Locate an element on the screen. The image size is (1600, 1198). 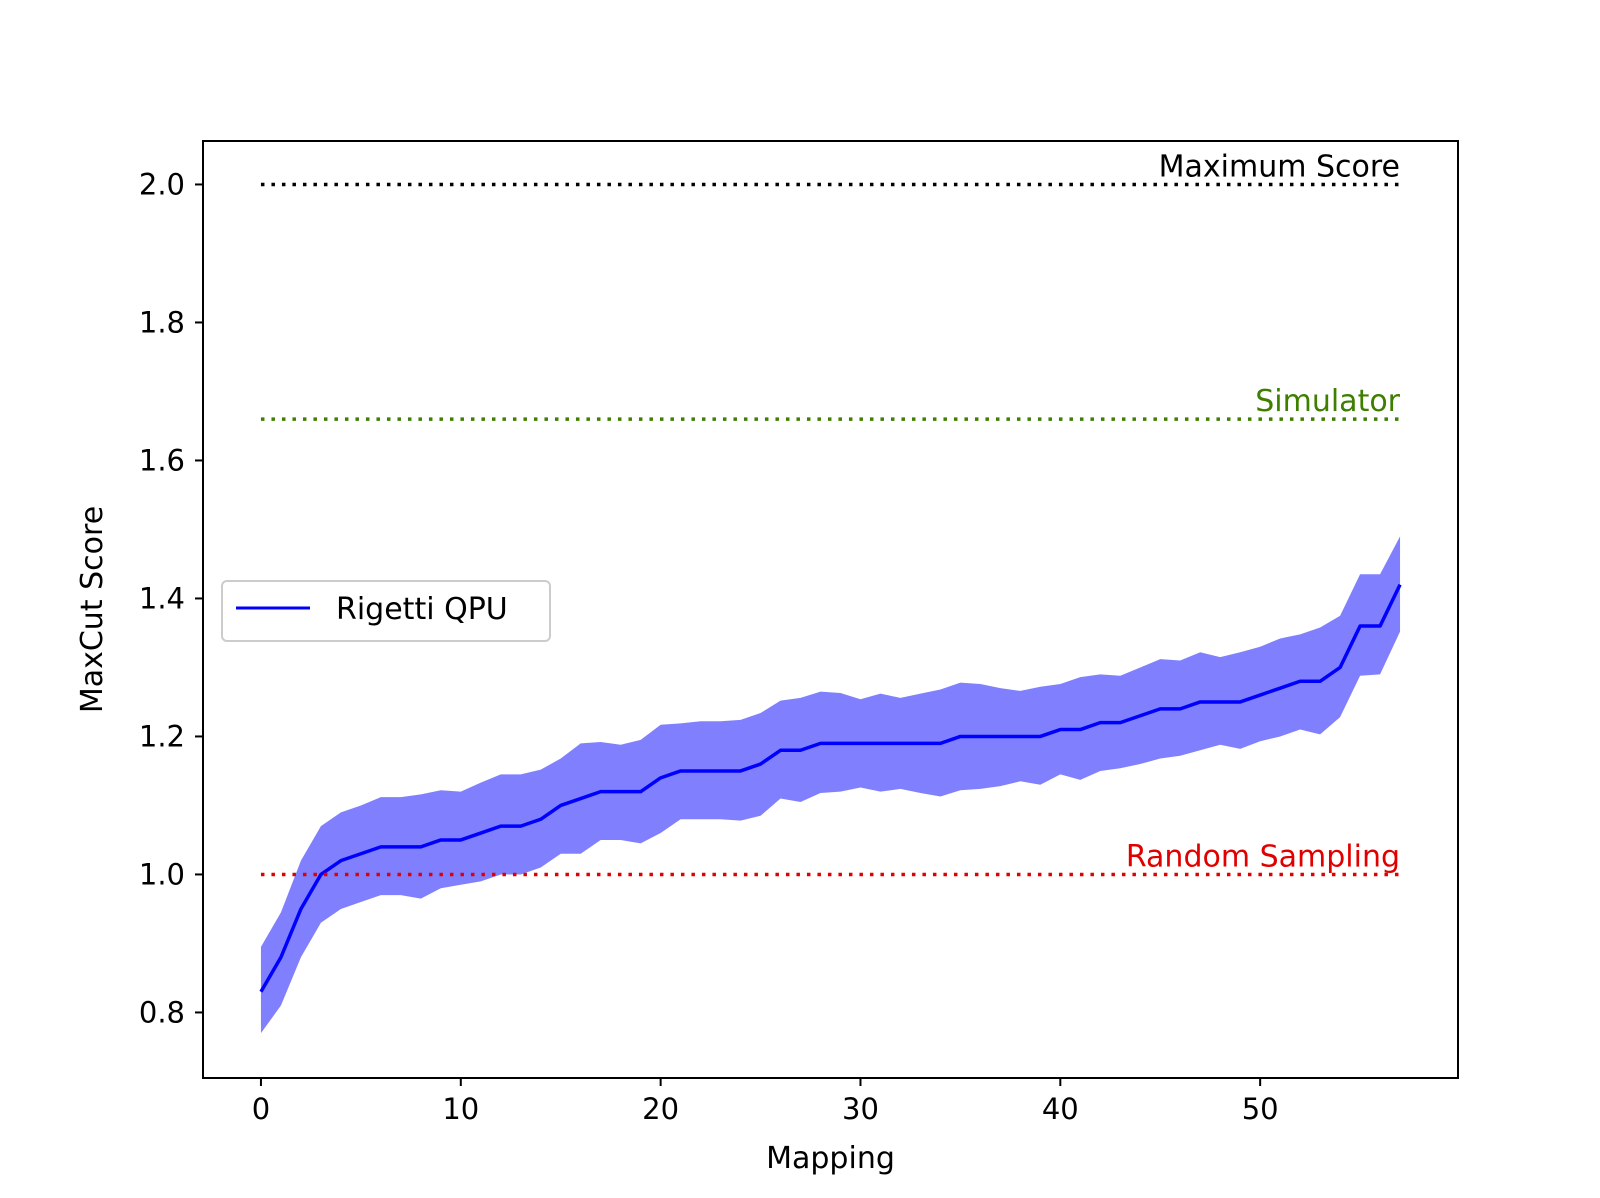
x-tick-label-5: 50 is located at coordinates (1260, 1109).